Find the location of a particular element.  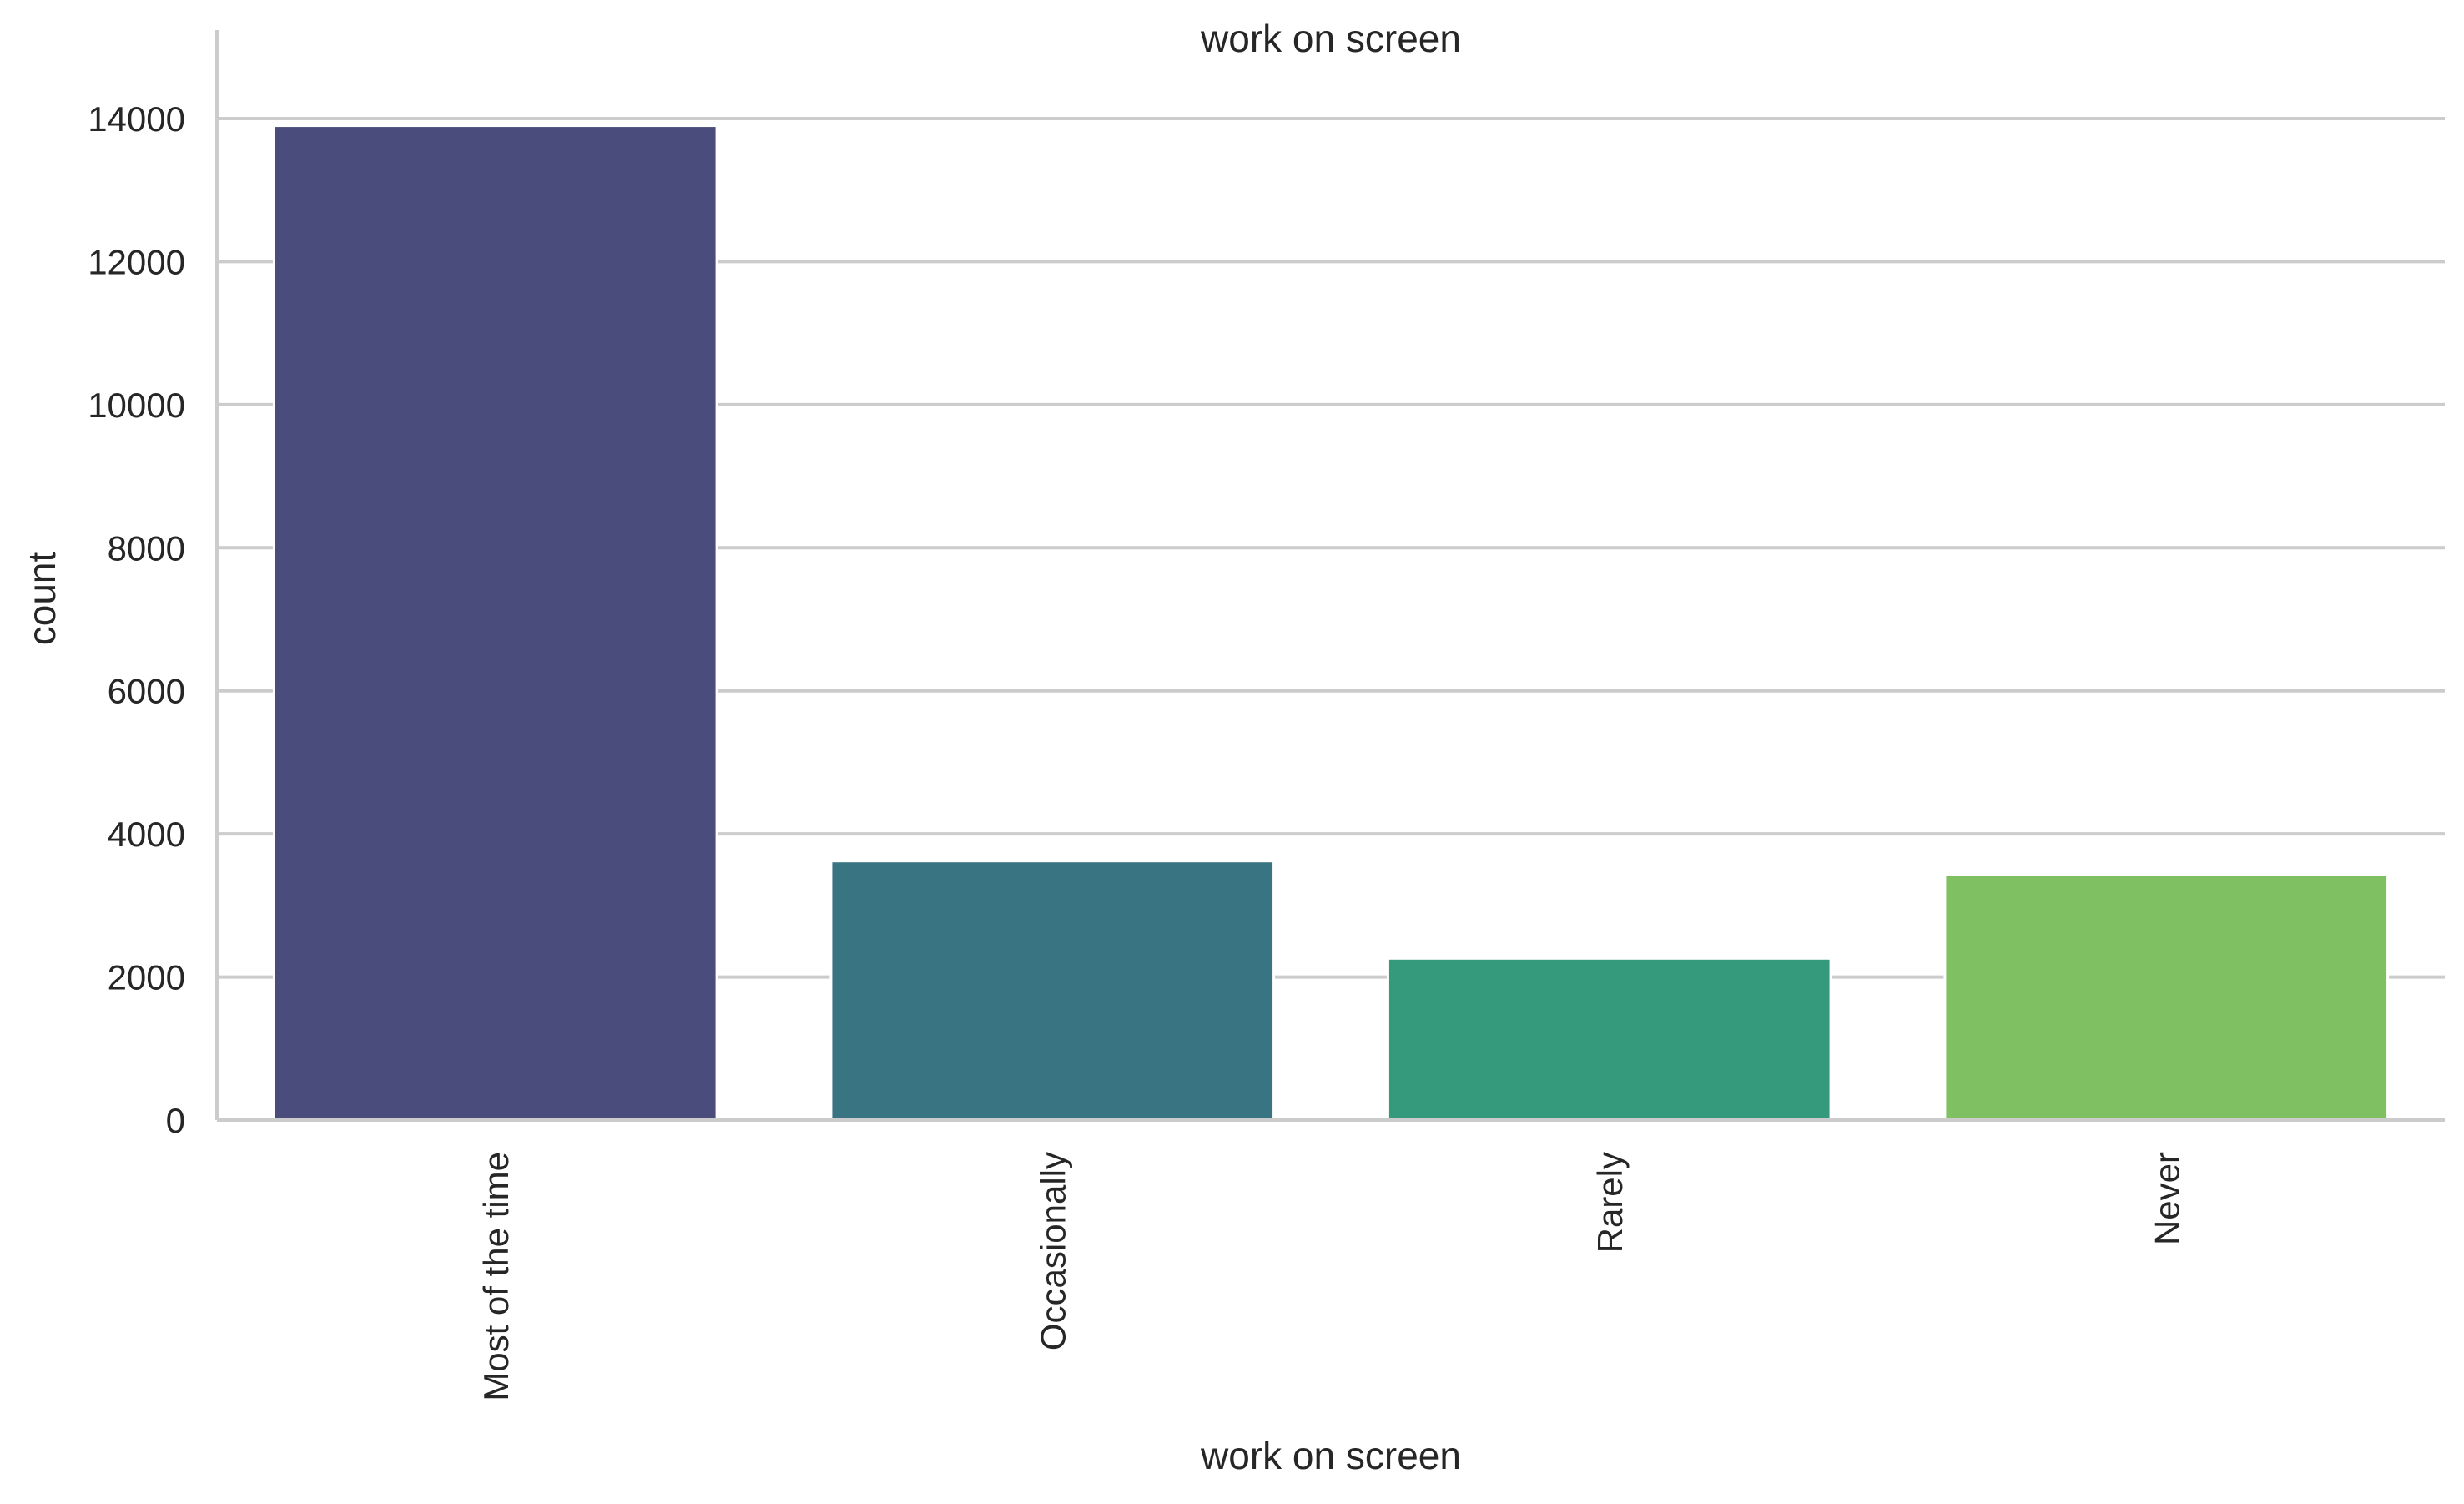

x-tick-label: Occasionally is located at coordinates (1052, 1251).